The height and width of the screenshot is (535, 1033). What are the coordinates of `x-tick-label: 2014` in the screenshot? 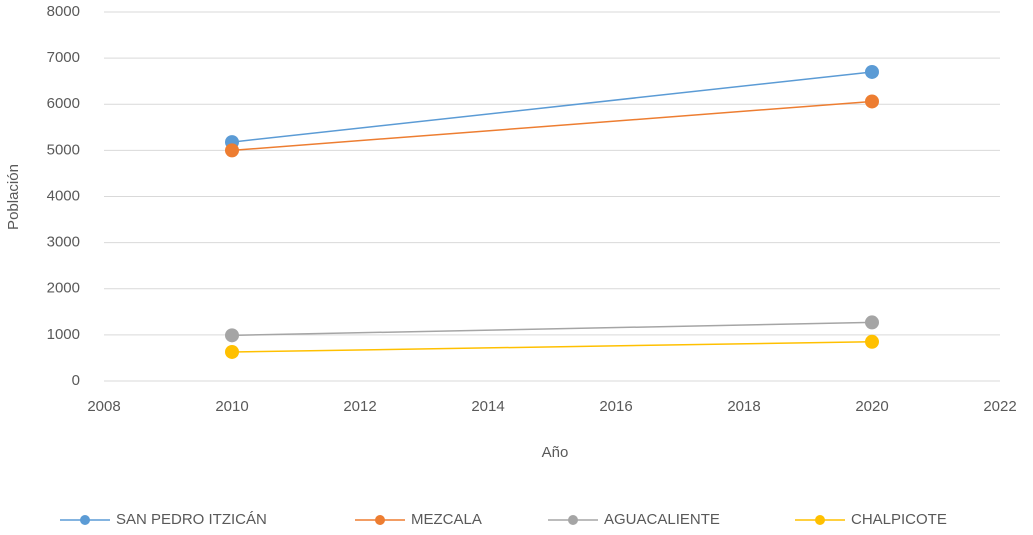 It's located at (487, 406).